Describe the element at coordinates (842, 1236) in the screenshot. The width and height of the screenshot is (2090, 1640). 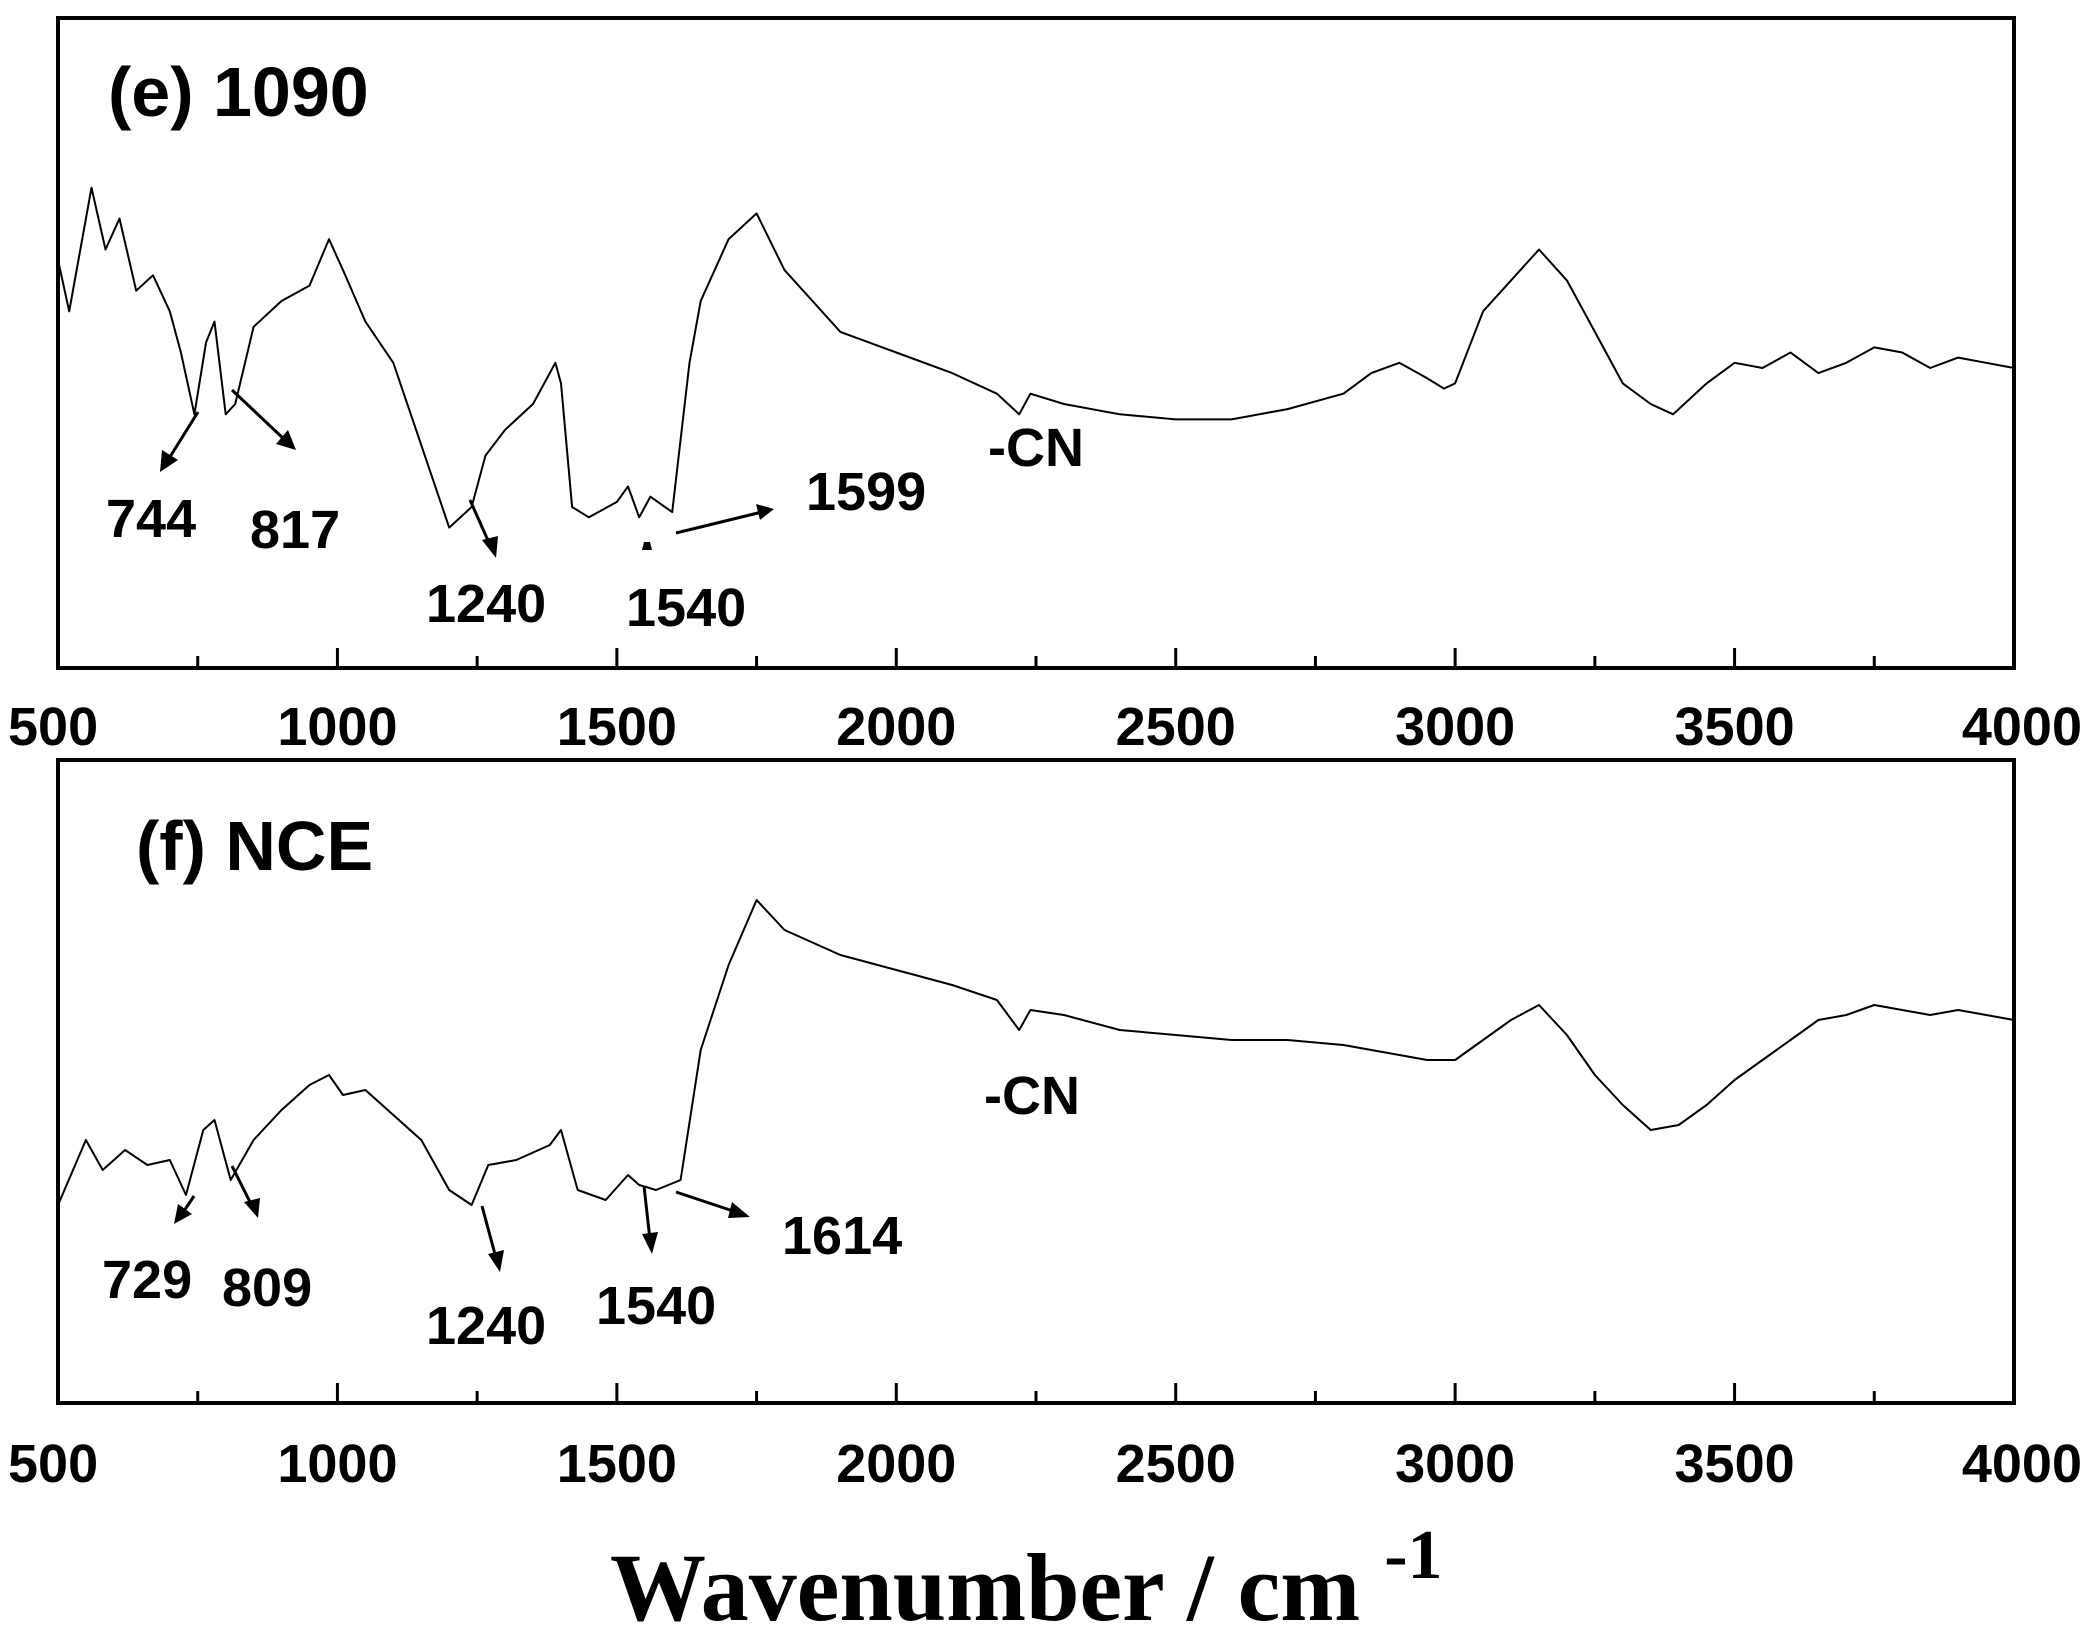
I see `annot-1614: 1614` at that location.